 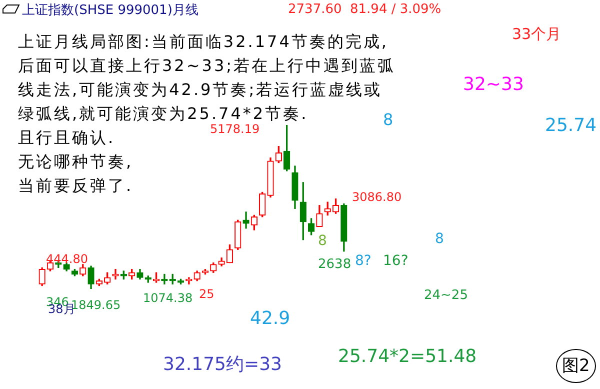 What do you see at coordinates (446, 296) in the screenshot?
I see `text: 24~25` at bounding box center [446, 296].